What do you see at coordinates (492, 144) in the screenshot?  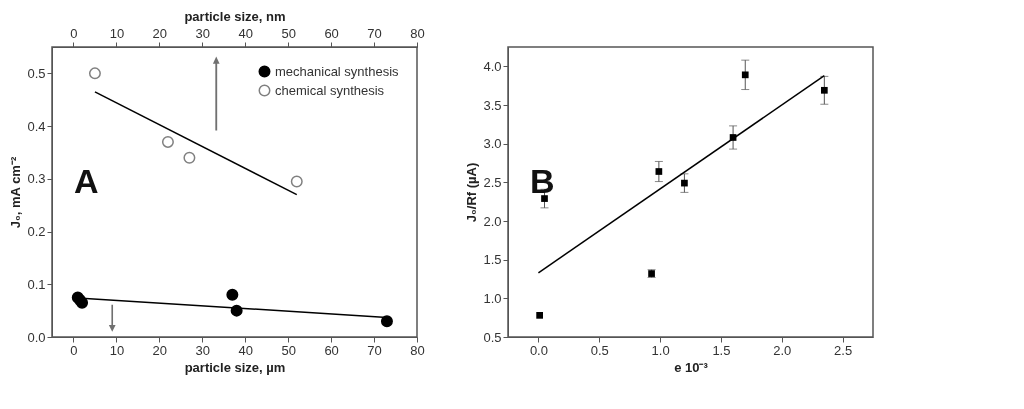 I see `y-tick-label: 3.0` at bounding box center [492, 144].